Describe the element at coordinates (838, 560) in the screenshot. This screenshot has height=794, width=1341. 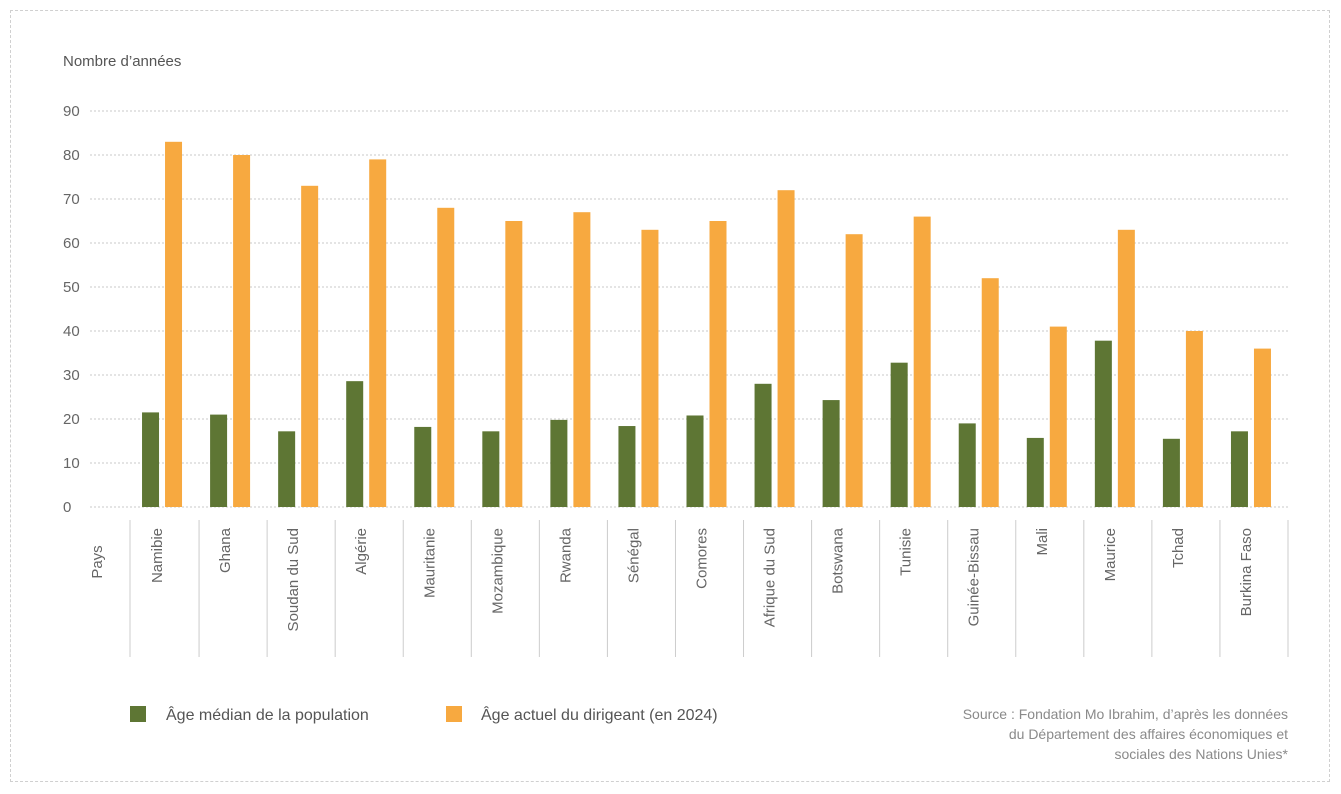
I see `x-tick-label: Botswana` at that location.